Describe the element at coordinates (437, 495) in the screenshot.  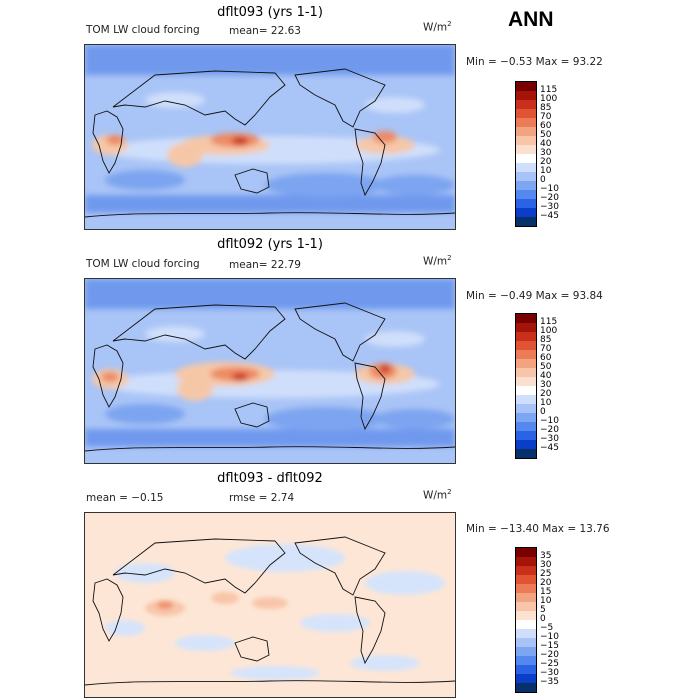
I see `panel3-units: W/m2` at that location.